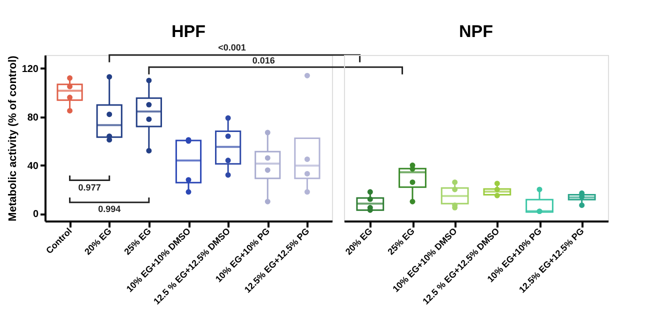 This screenshot has width=650, height=313. I want to click on y-tick-label: 0, so click(35, 214).